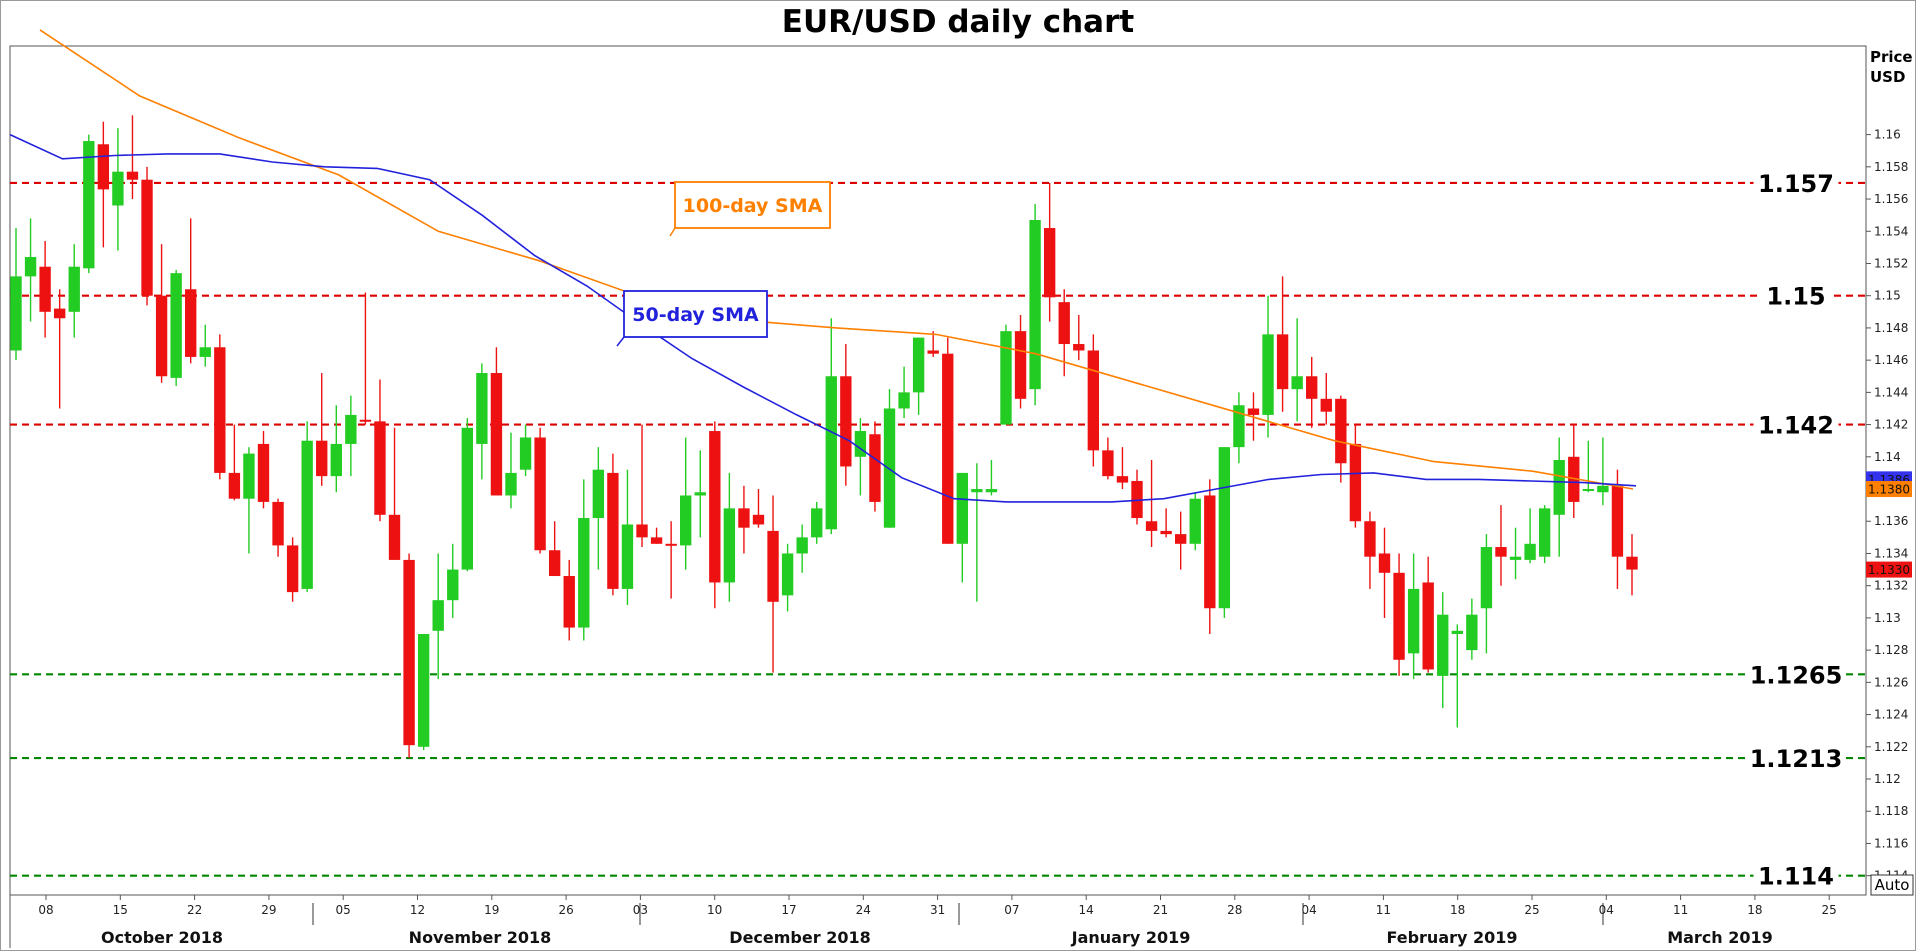 The width and height of the screenshot is (1916, 951). I want to click on y-unit-label-price: Price, so click(1891, 57).